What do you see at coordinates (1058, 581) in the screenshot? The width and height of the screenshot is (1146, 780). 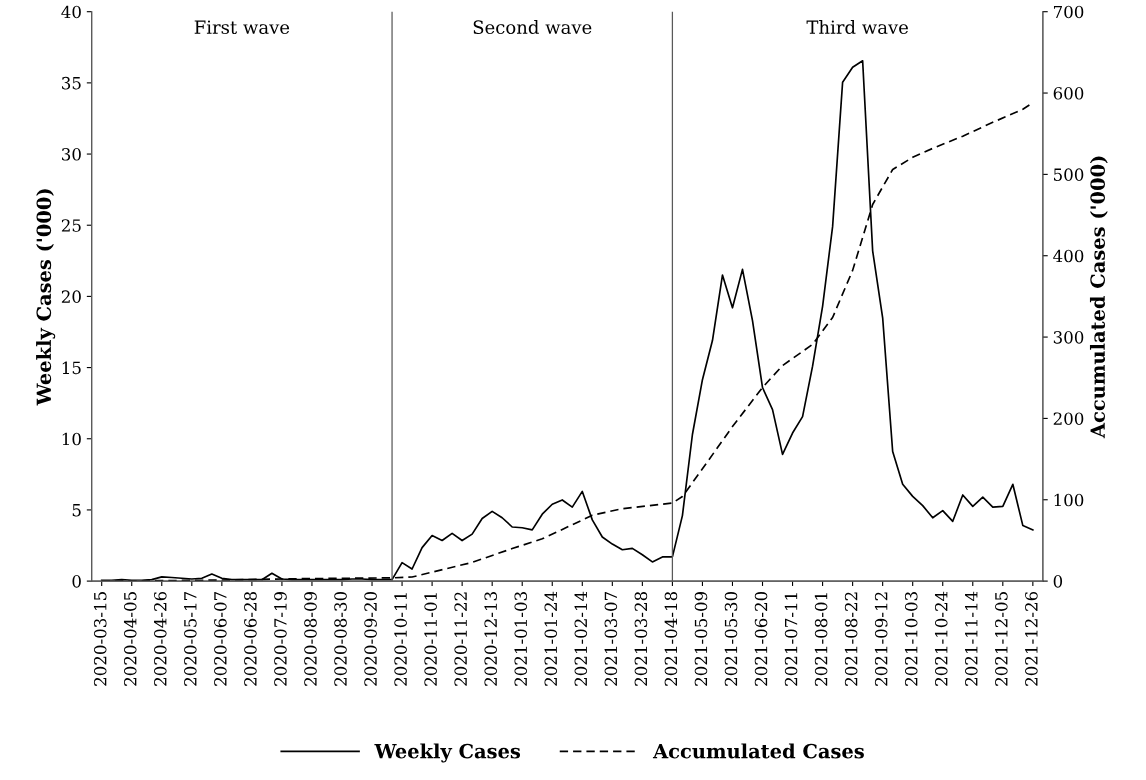 I see `y2-tick-label: 0` at bounding box center [1058, 581].